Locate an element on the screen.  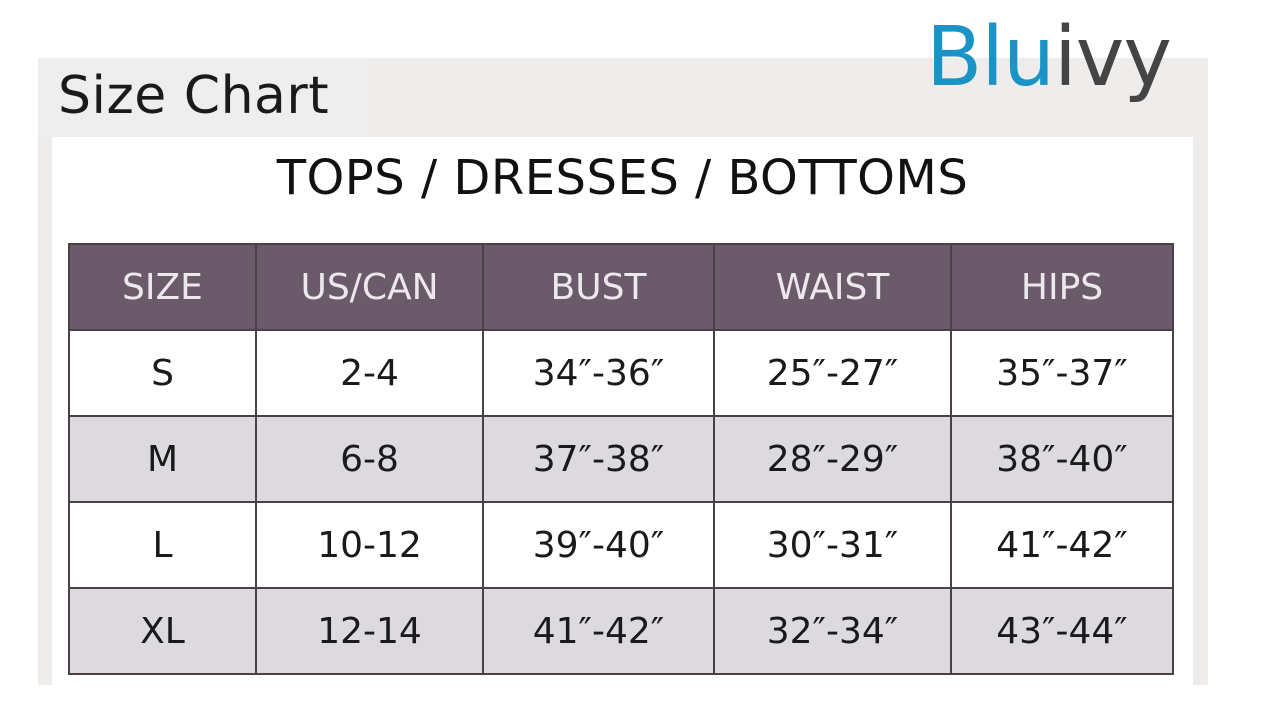
chart-heading: TOPS / DRESSES / BOTTOMS is located at coordinates (622, 178).